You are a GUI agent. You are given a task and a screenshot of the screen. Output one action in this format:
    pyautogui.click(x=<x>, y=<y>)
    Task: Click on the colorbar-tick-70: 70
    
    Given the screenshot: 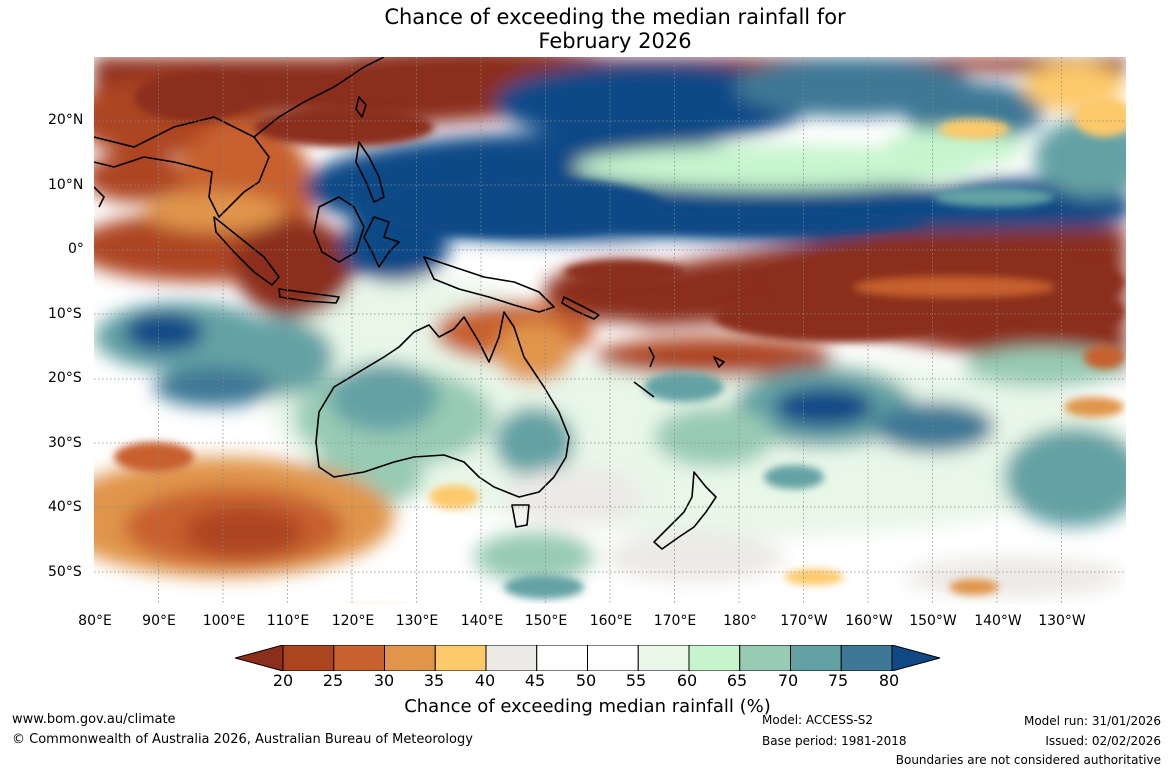 What is the action you would take?
    pyautogui.click(x=788, y=680)
    